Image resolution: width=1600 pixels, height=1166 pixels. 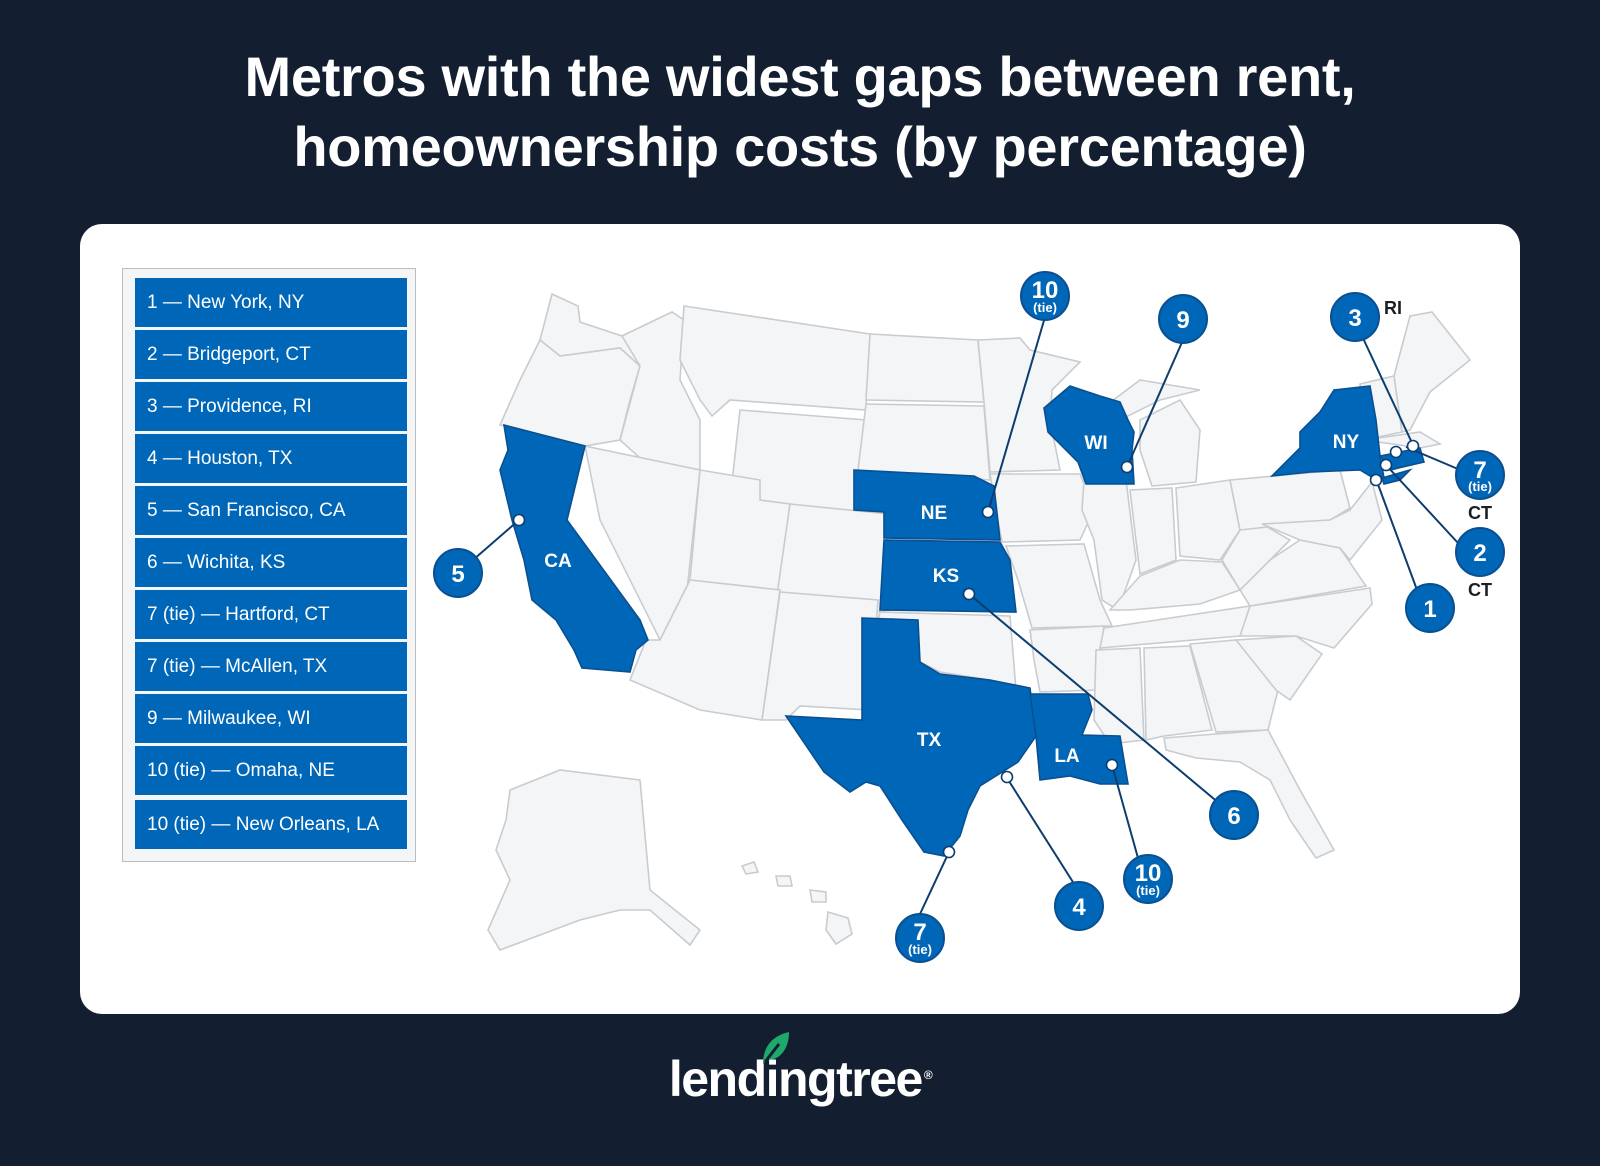 I want to click on state-label-ca: CA, so click(x=558, y=561).